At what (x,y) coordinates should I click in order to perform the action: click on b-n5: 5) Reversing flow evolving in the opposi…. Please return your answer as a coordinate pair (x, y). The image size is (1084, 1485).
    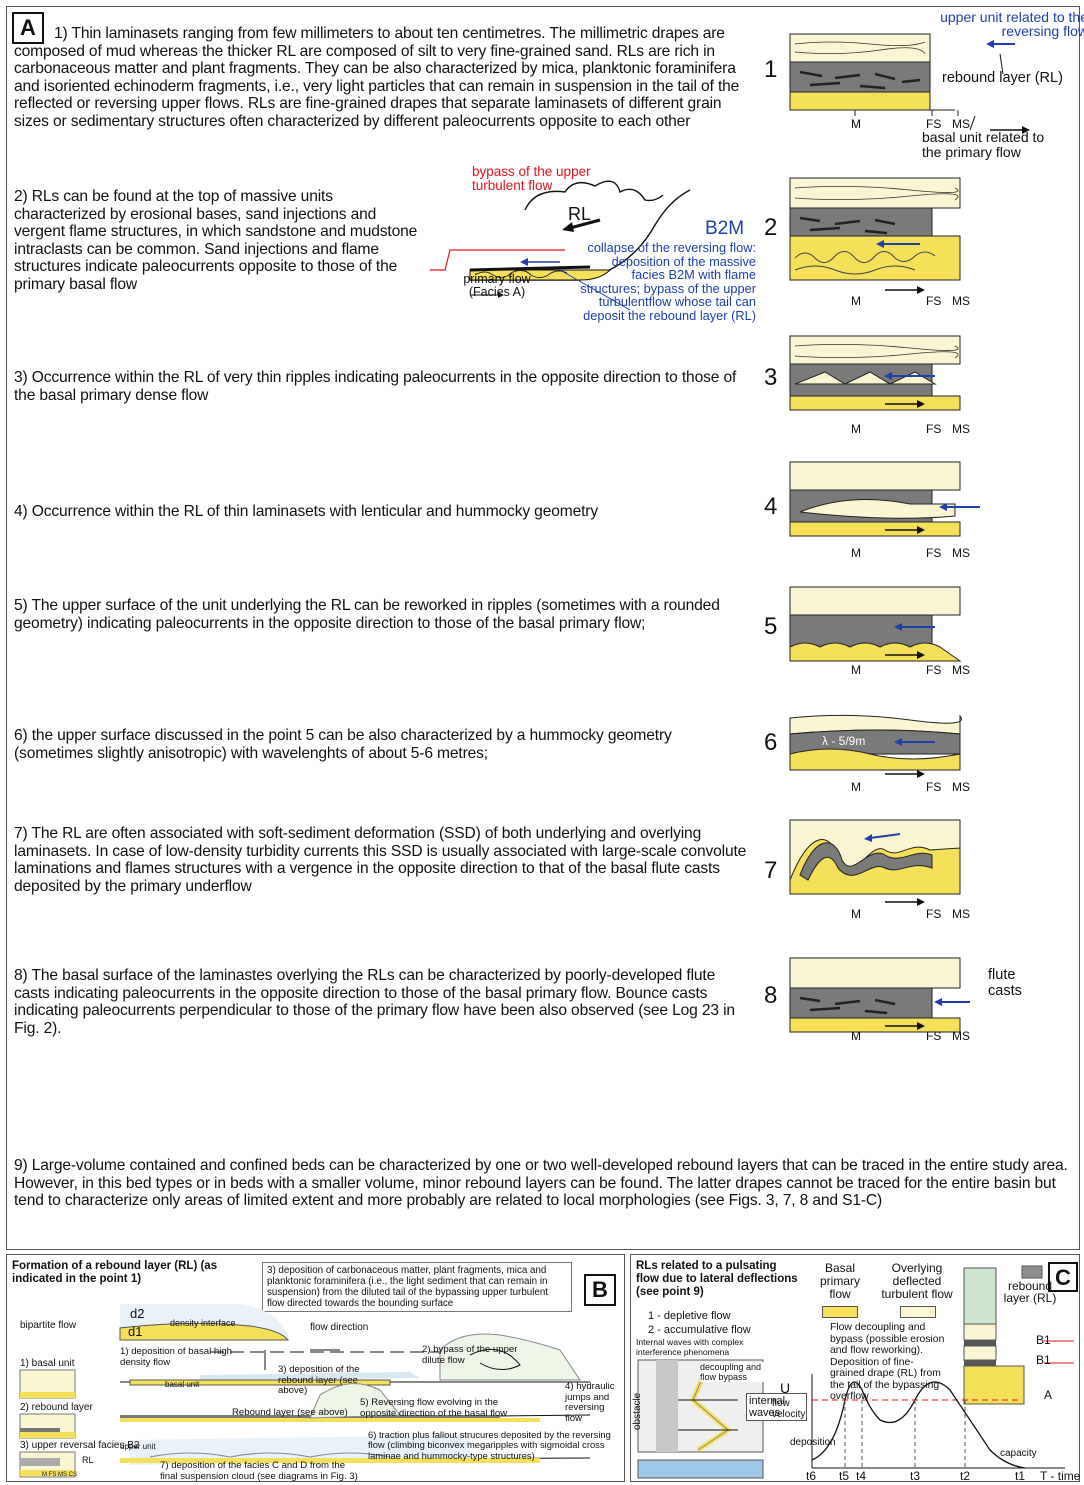
    Looking at the image, I should click on (434, 1408).